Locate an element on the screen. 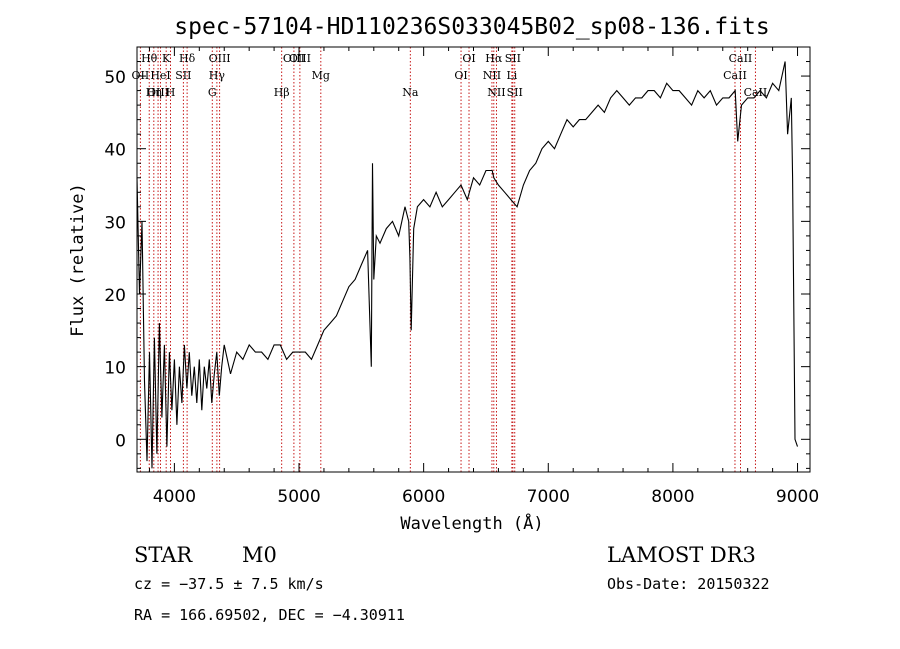 The height and width of the screenshot is (649, 900). x-tick-label: 6000 is located at coordinates (423, 497).